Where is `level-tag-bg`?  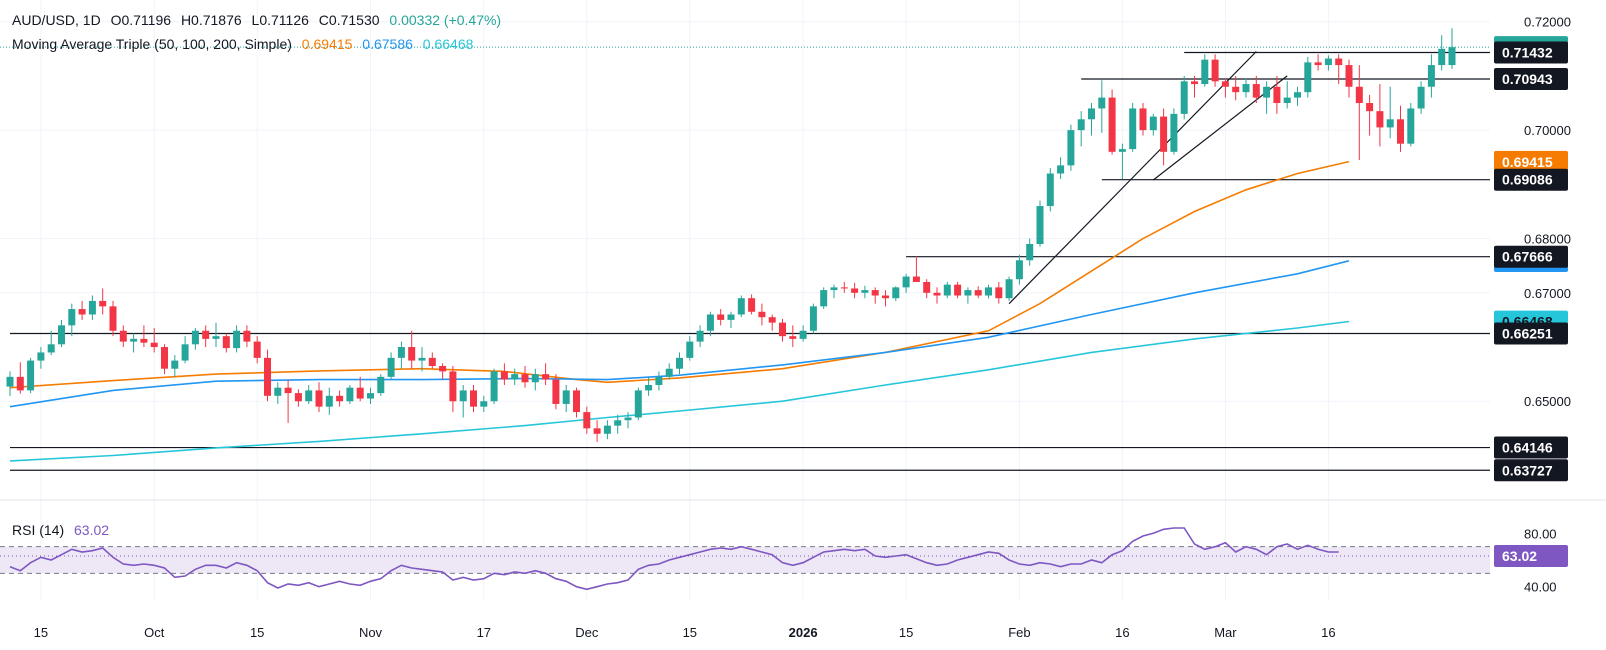
level-tag-bg is located at coordinates (1531, 79).